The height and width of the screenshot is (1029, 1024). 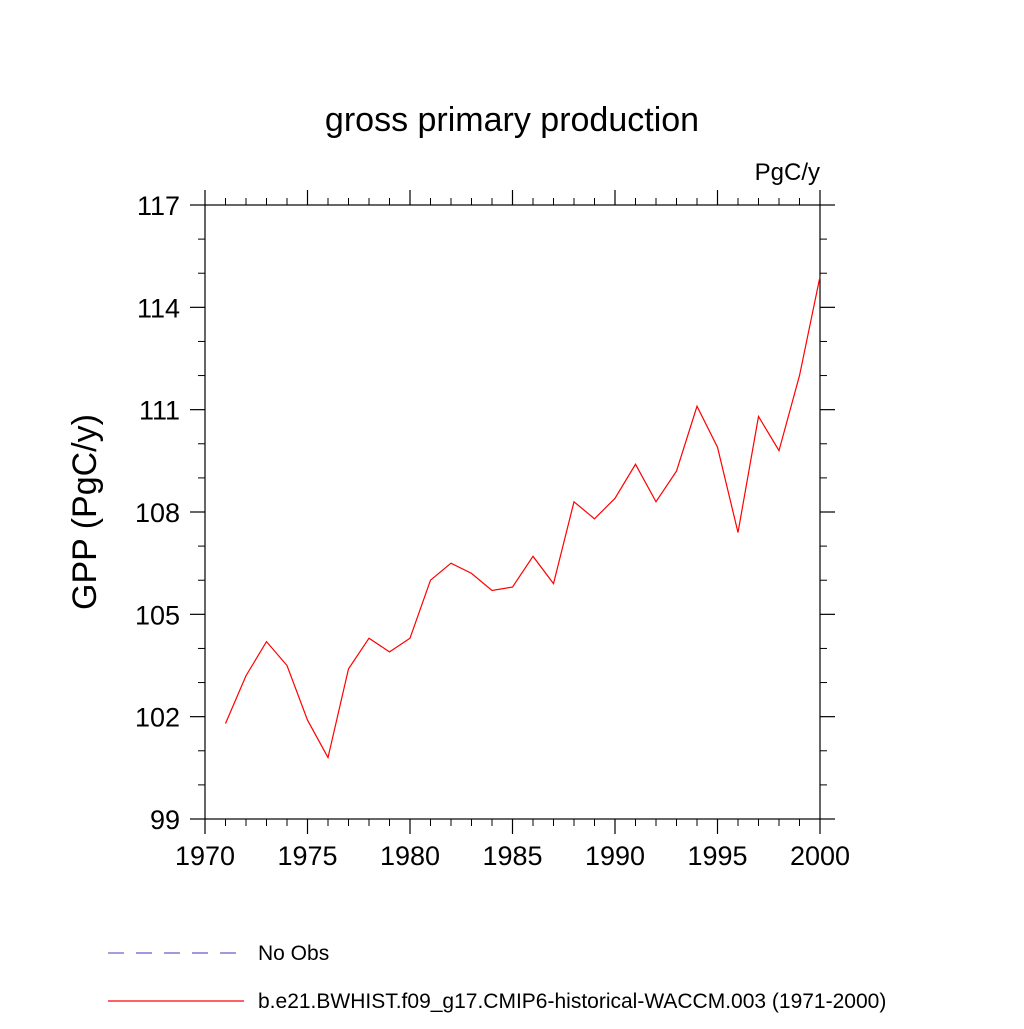 What do you see at coordinates (157, 513) in the screenshot?
I see `y-tick-label: 108` at bounding box center [157, 513].